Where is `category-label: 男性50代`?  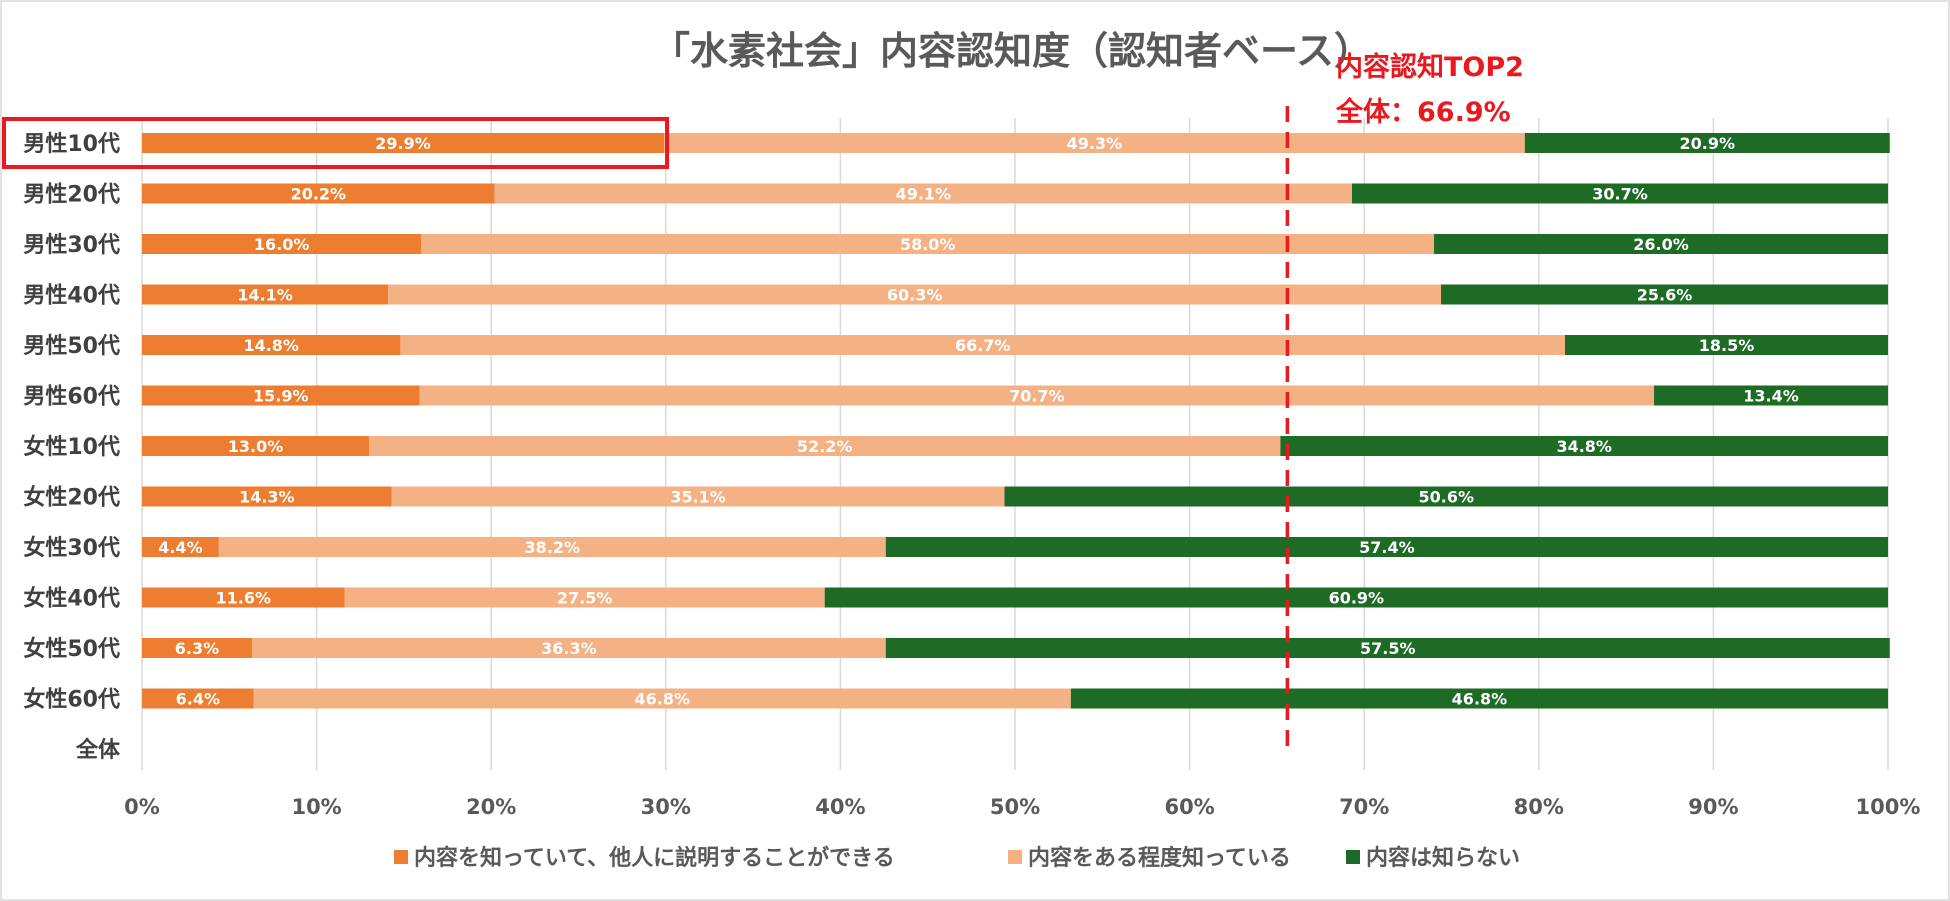 category-label: 男性50代 is located at coordinates (71, 346).